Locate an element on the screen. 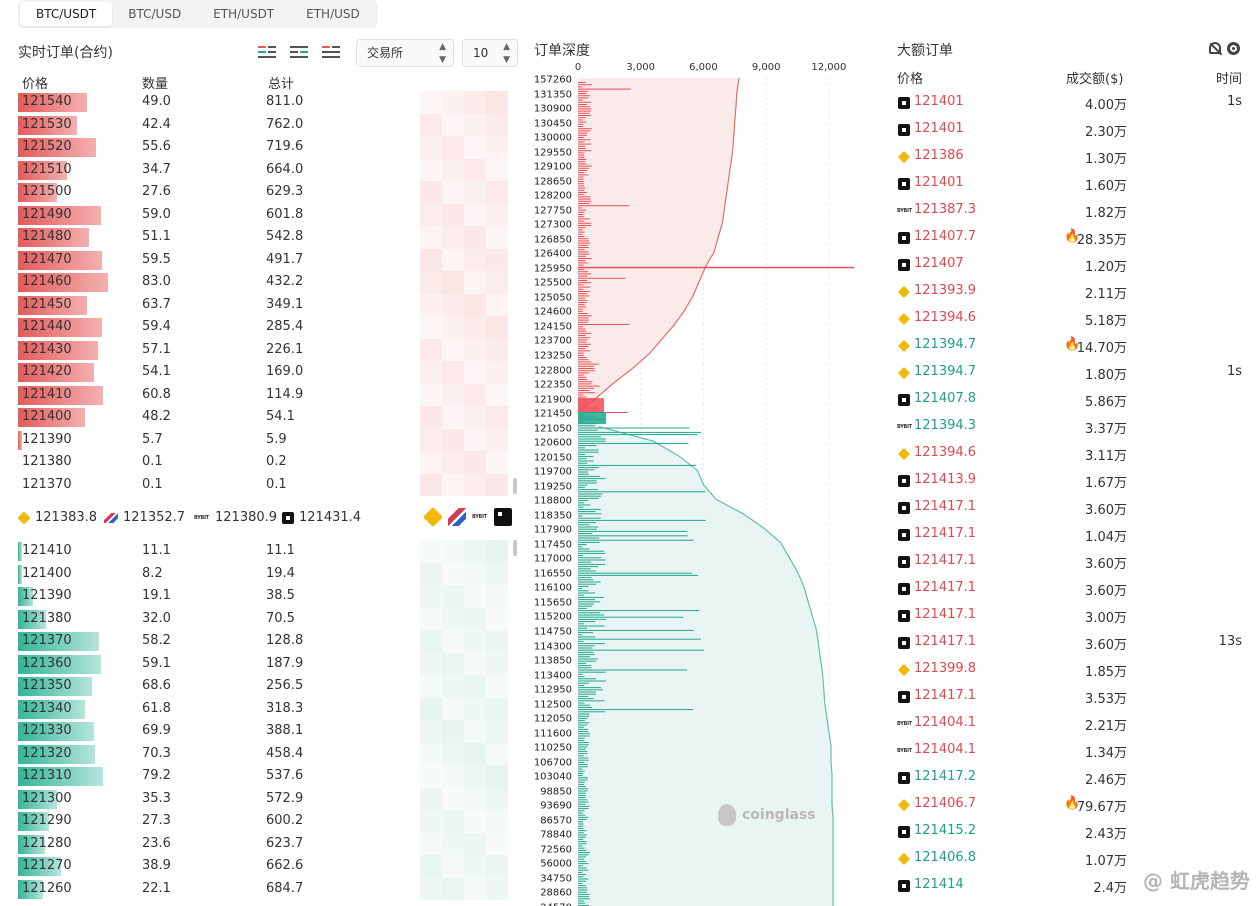 The width and height of the screenshot is (1258, 906). ask-row: 121400 48.2 54.1 is located at coordinates (260, 417).